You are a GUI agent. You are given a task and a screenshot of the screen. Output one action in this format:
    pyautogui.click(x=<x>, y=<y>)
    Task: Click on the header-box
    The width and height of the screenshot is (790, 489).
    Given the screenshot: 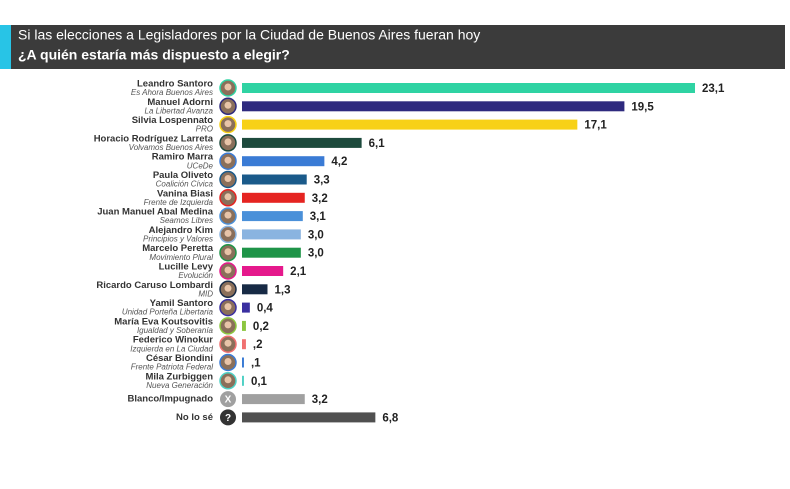 What is the action you would take?
    pyautogui.click(x=398, y=47)
    